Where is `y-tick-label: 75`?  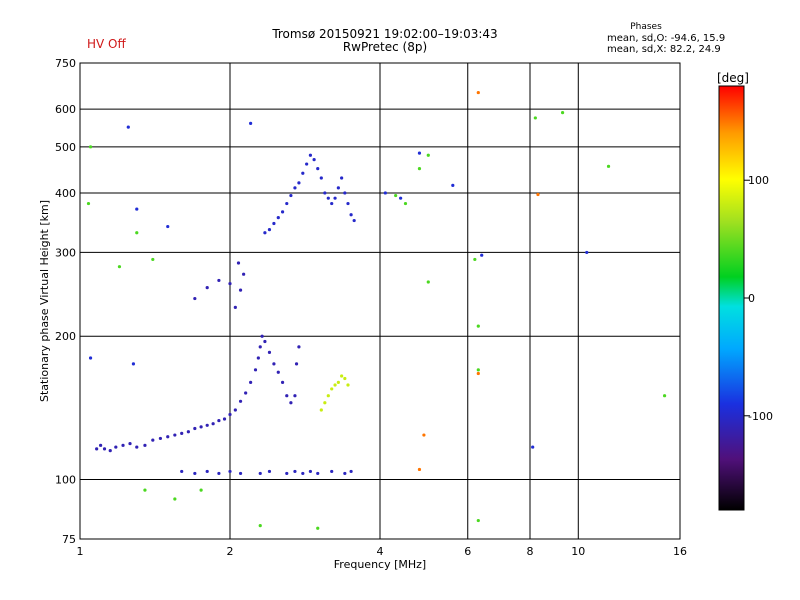
y-tick-label: 75 is located at coordinates (69, 539).